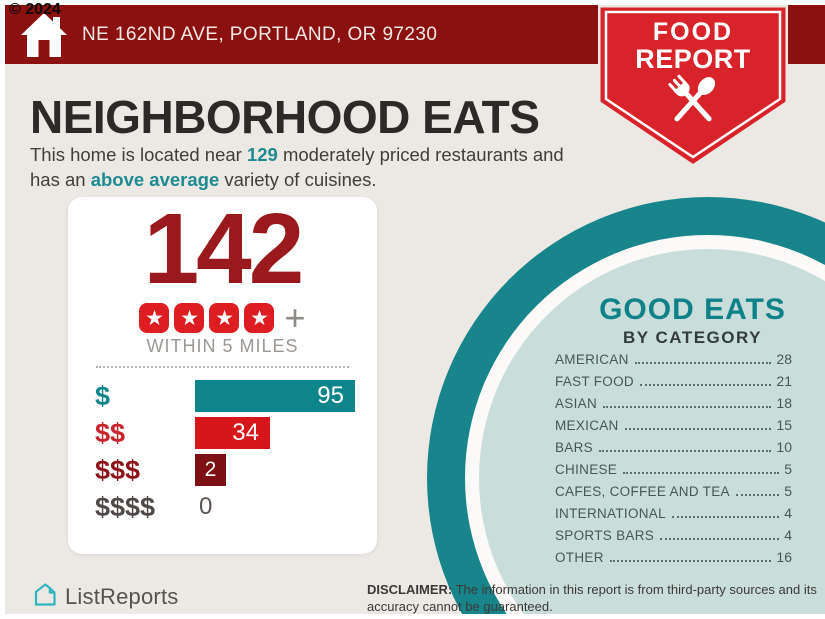  Describe the element at coordinates (784, 381) in the screenshot. I see `category-count: 21` at that location.